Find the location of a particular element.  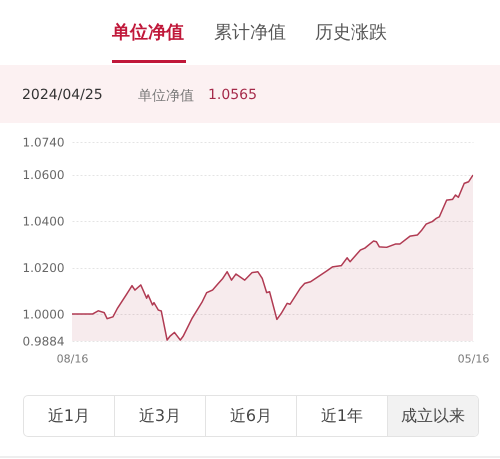

y-tick-label: 1.0200 is located at coordinates (43, 268).